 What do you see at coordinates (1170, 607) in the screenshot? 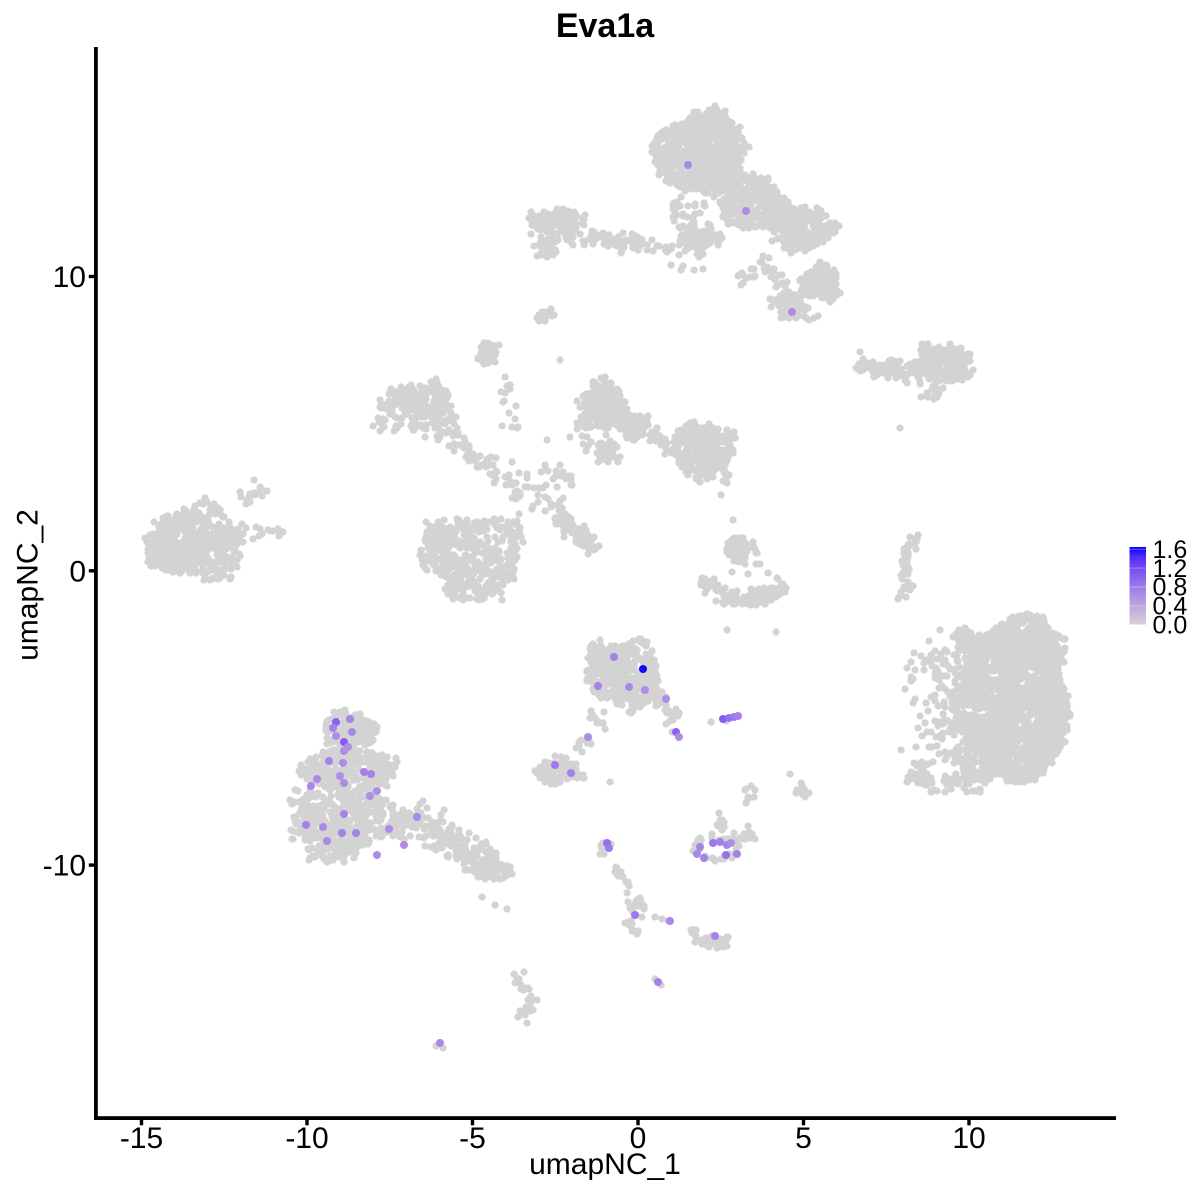
I see `svg-text: 0.4` at bounding box center [1170, 607].